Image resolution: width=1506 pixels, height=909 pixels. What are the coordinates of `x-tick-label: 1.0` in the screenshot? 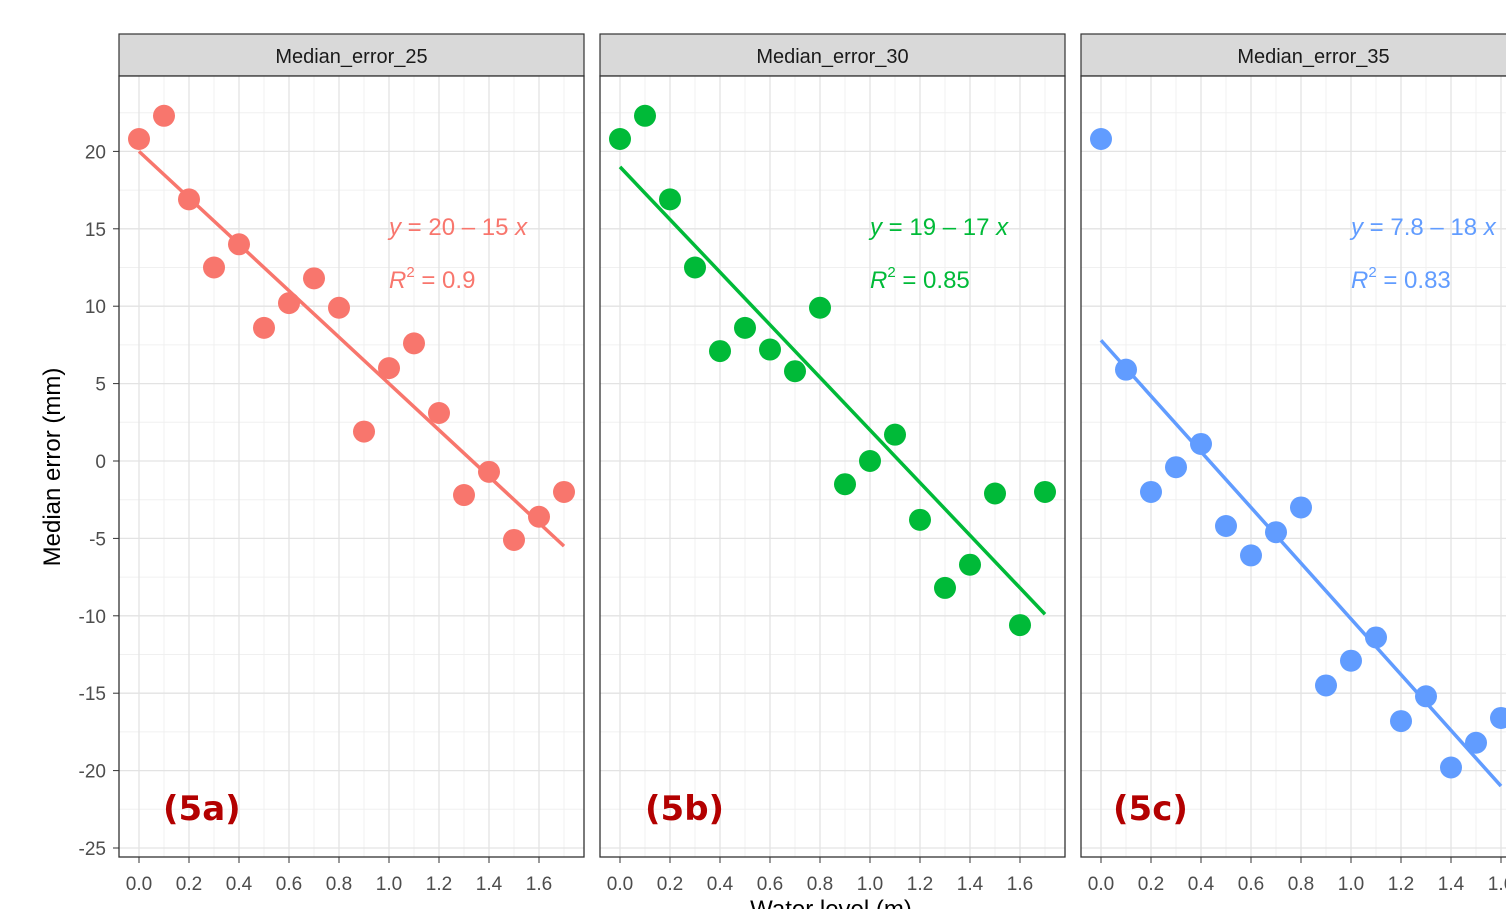 It's located at (389, 884).